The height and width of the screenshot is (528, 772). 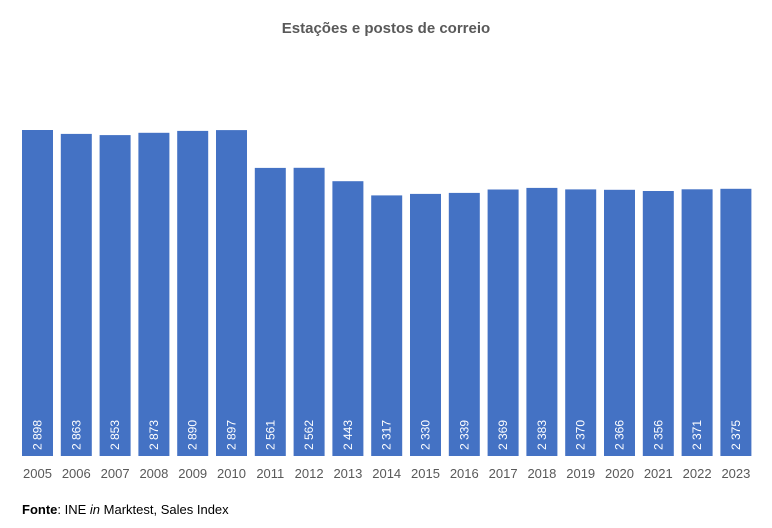 What do you see at coordinates (76, 473) in the screenshot?
I see `x-tick-label-2006: 2006` at bounding box center [76, 473].